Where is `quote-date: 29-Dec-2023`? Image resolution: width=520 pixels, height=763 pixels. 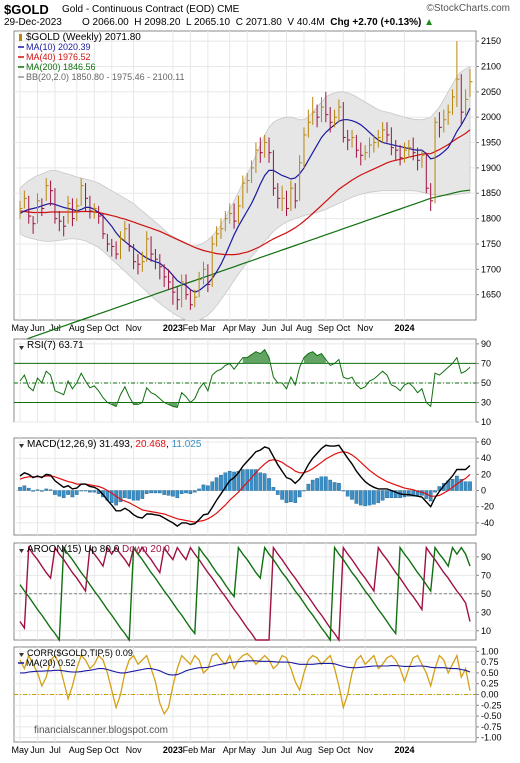
quote-date: 29-Dec-2023 is located at coordinates (33, 22).